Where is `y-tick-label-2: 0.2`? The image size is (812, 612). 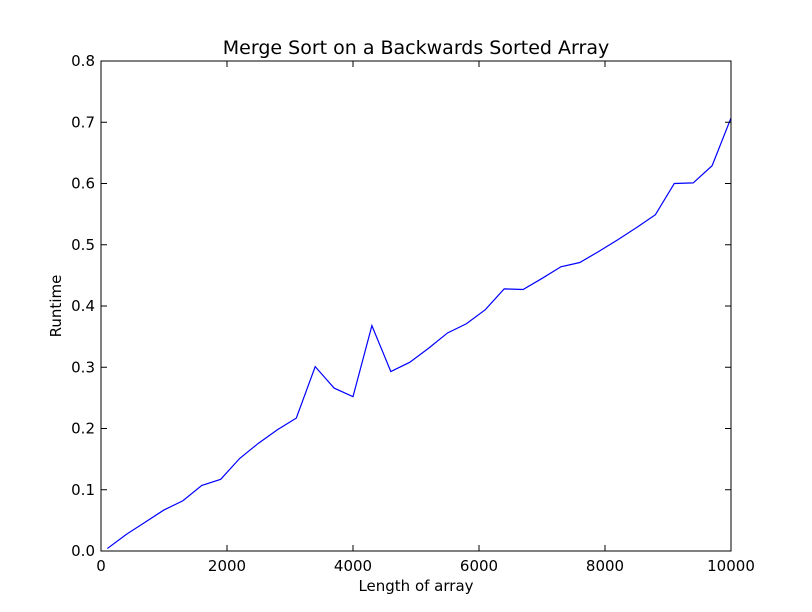
y-tick-label-2: 0.2 is located at coordinates (83, 429).